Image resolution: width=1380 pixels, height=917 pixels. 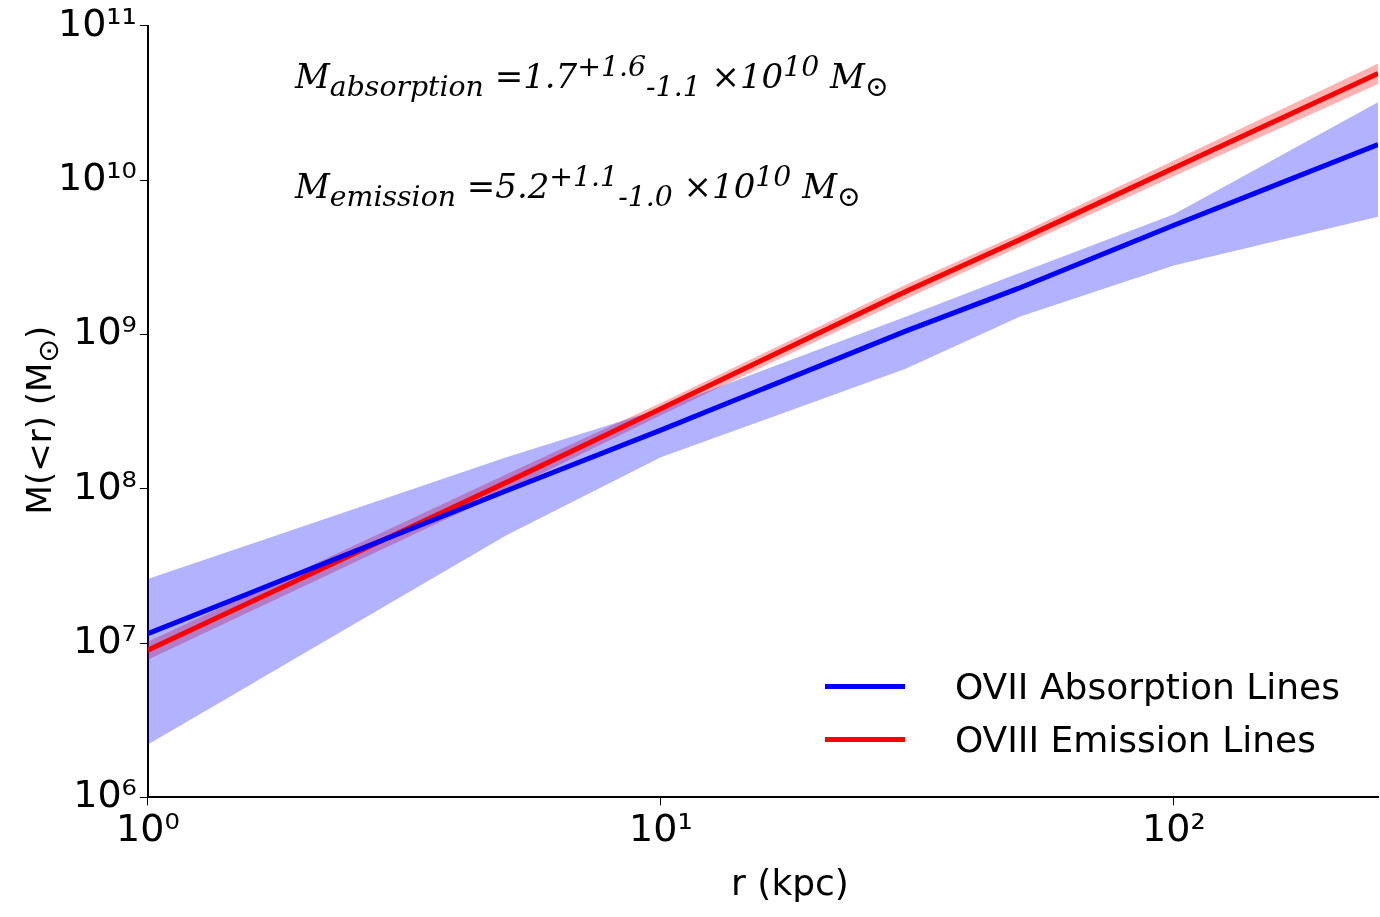 I want to click on y-tick-label: 10⁷, so click(x=105, y=639).